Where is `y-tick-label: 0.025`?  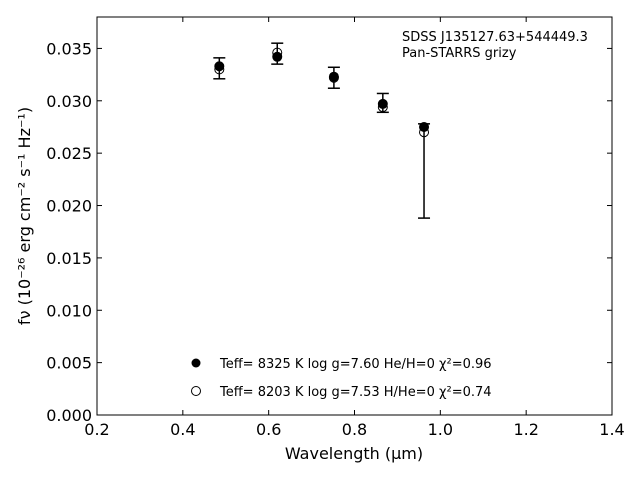 y-tick-label: 0.025 is located at coordinates (69, 153).